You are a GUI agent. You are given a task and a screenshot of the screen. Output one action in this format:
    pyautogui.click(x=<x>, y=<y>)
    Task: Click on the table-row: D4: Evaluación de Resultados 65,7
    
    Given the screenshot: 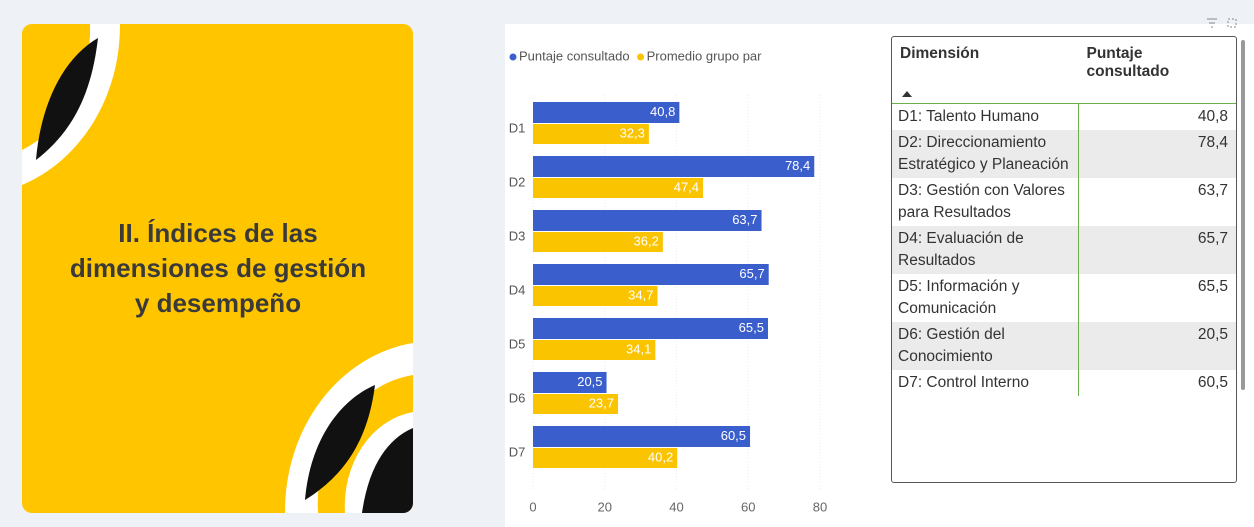 What is the action you would take?
    pyautogui.click(x=1064, y=250)
    